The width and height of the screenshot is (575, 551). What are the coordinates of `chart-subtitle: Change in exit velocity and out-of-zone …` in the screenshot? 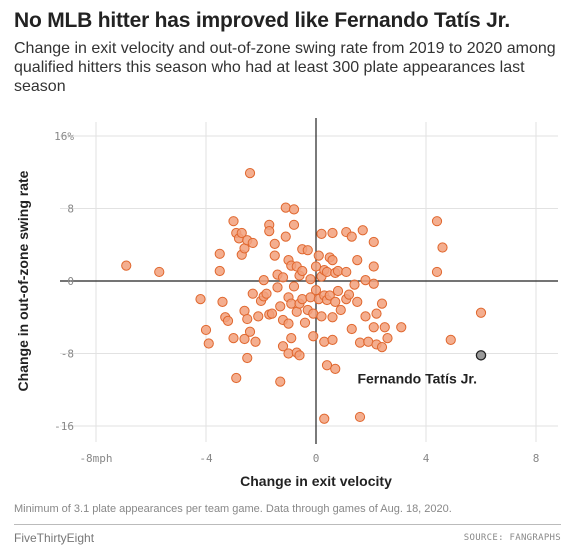 It's located at (285, 67).